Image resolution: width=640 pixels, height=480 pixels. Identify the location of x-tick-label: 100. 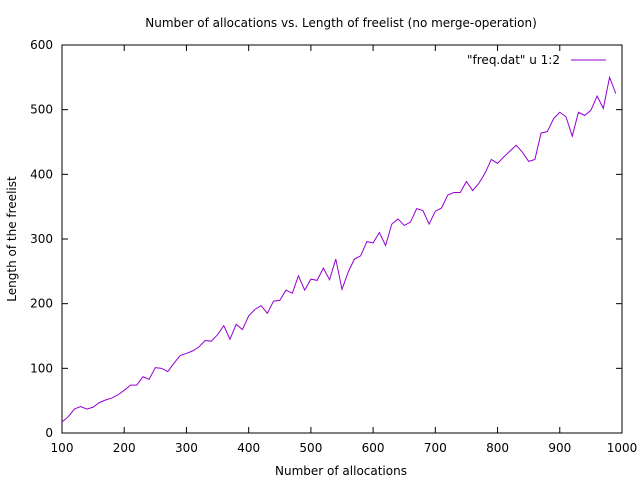
(62, 448).